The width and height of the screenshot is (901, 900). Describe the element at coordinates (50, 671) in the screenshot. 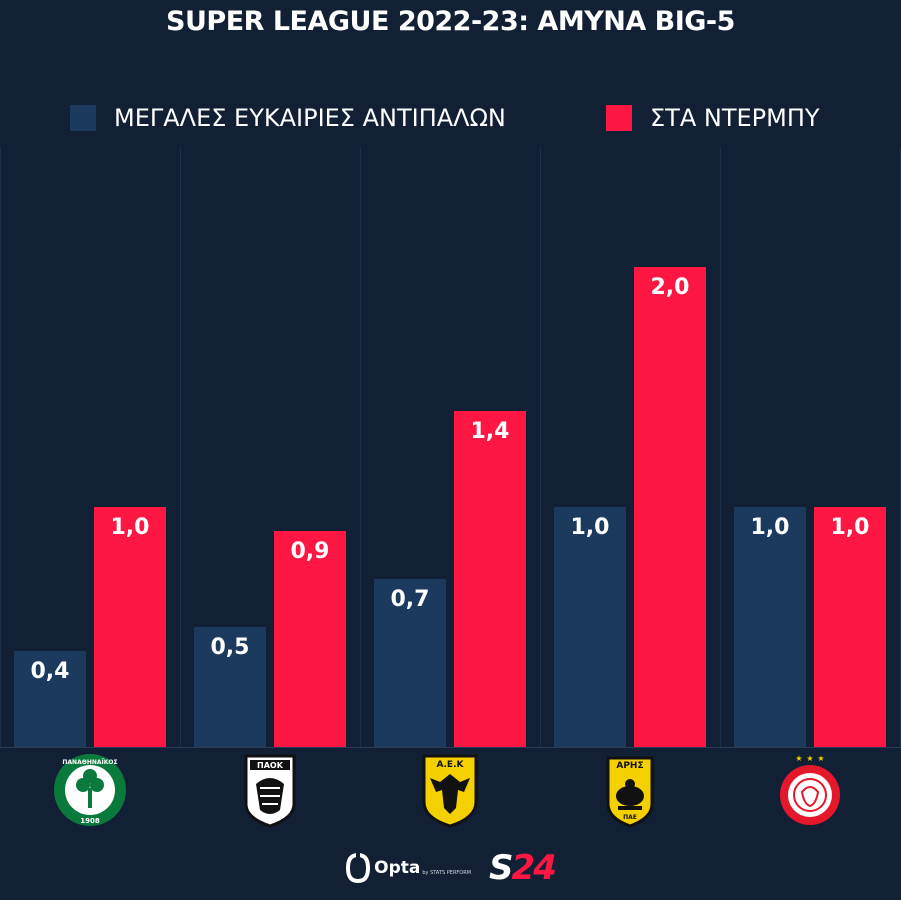

I see `data-label-opponent-chances-0: 0,4` at that location.